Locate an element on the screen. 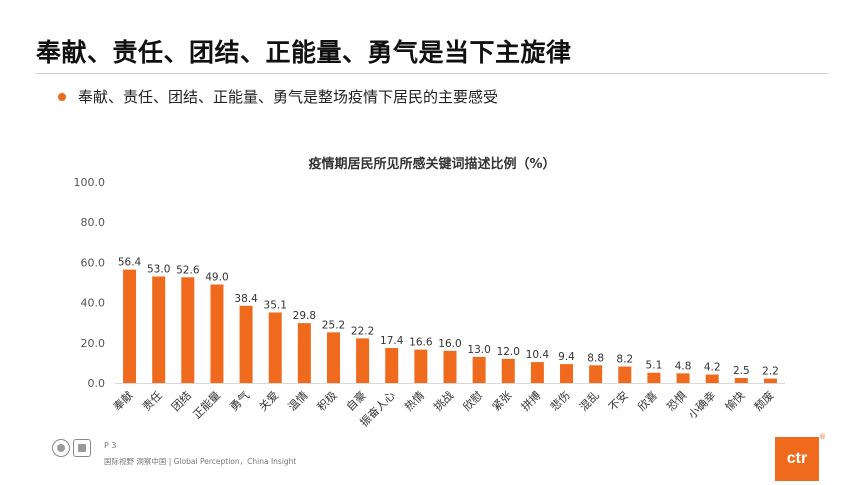 This screenshot has height=485, width=864. data-label: 16.0 is located at coordinates (449, 344).